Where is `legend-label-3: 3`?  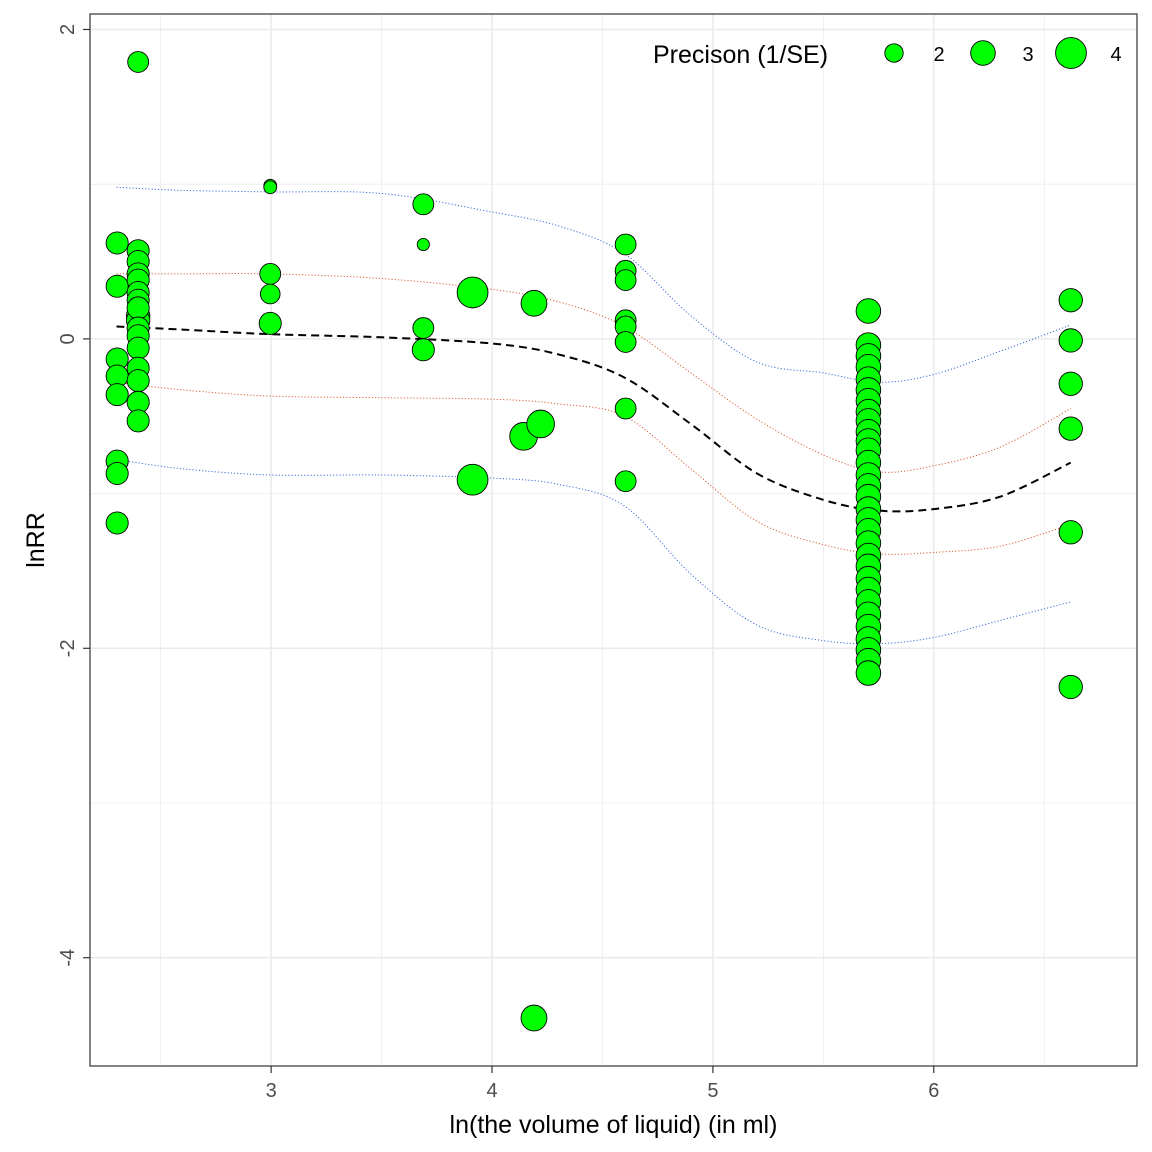 legend-label-3: 3 is located at coordinates (1027, 55).